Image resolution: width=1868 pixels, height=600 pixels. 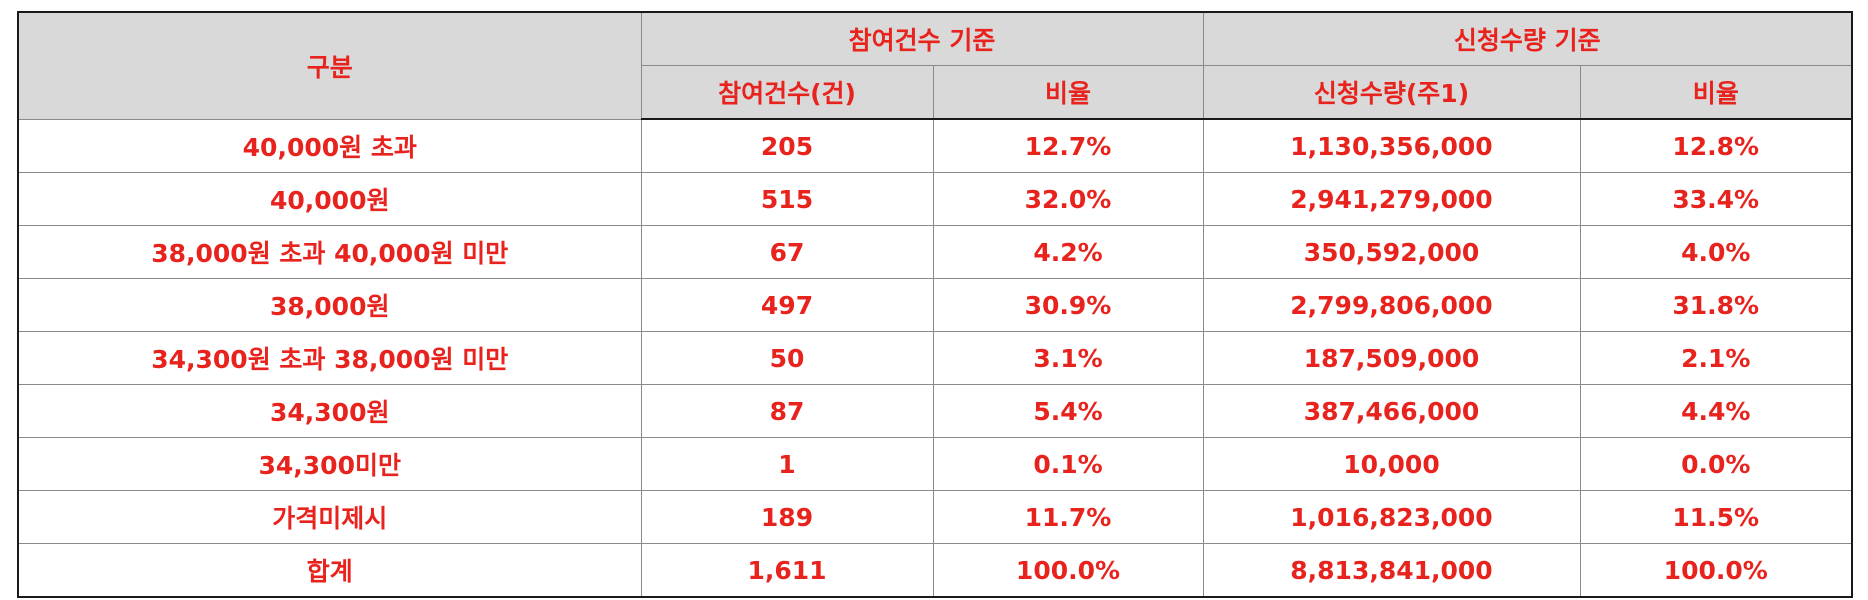 I want to click on count-ratio-cell: 5.4%, so click(x=1068, y=411).